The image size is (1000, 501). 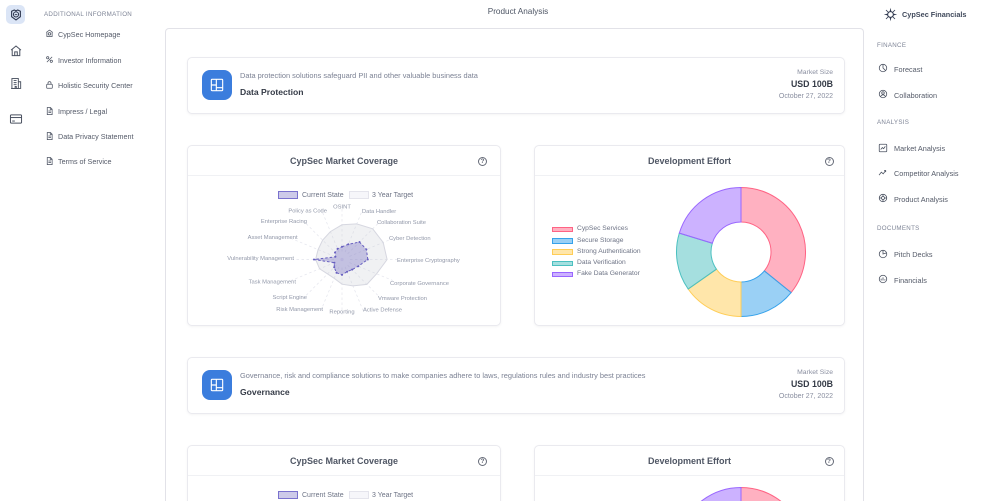 I want to click on svg-text: Script Engine, so click(x=290, y=298).